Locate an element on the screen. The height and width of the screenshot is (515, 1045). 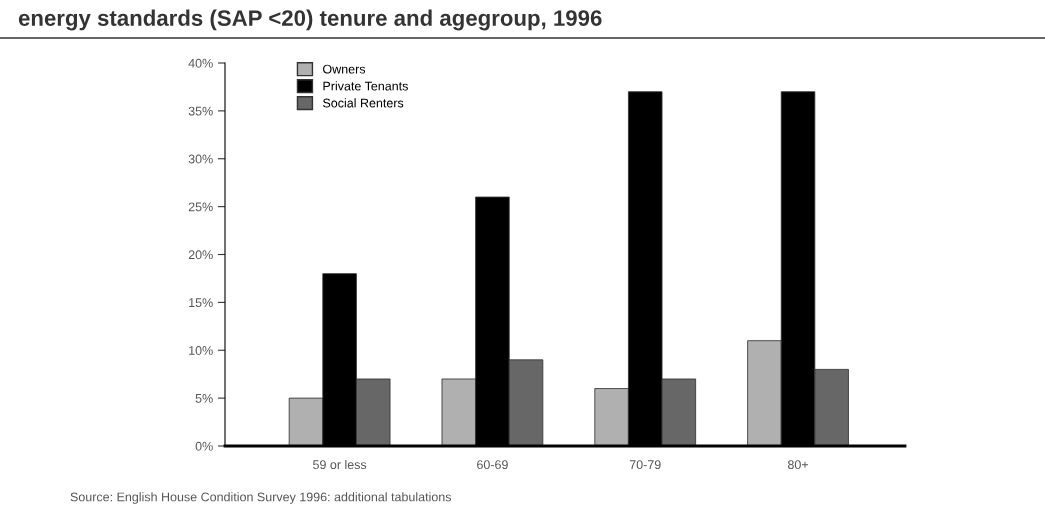
y-tick-label: 40% is located at coordinates (200, 63).